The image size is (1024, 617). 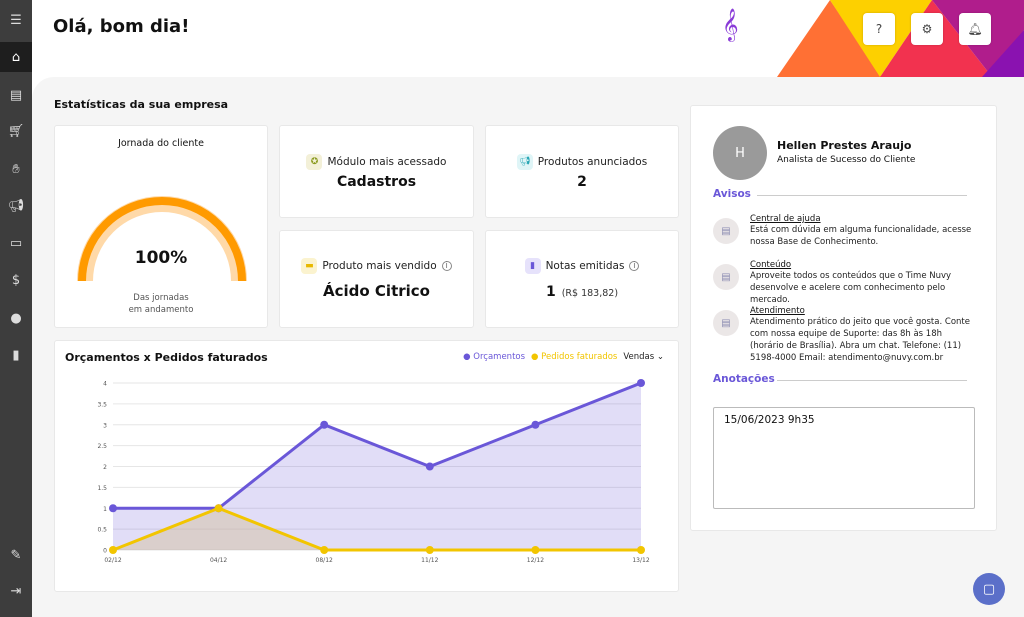 What do you see at coordinates (585, 266) in the screenshot?
I see `invoices-label: Notas emitidas` at bounding box center [585, 266].